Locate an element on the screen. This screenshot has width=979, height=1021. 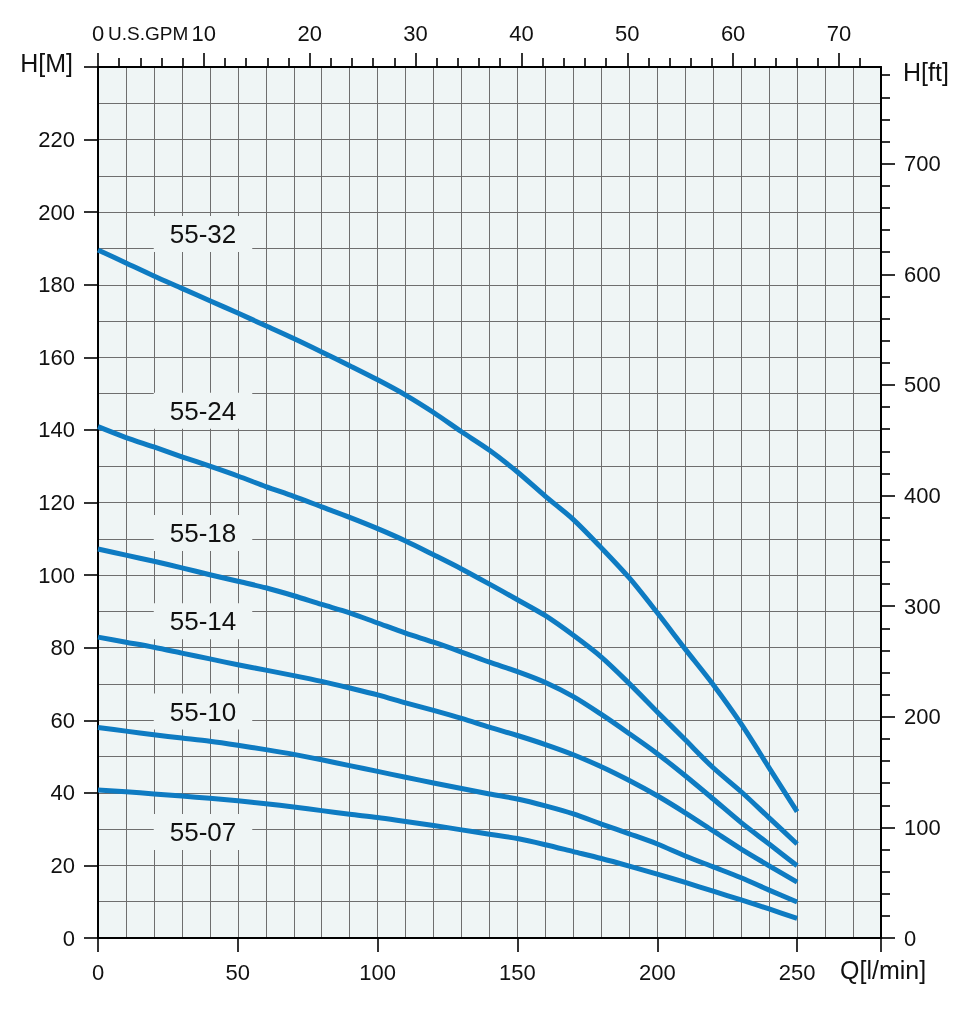
y2-tick-label: 700 is located at coordinates (922, 164).